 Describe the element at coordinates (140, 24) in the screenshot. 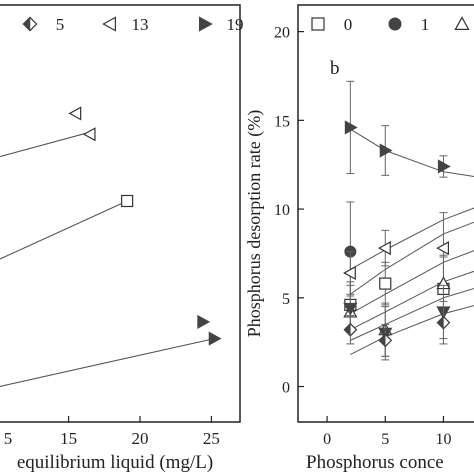

I see `panel-a-legend-label: 13` at that location.